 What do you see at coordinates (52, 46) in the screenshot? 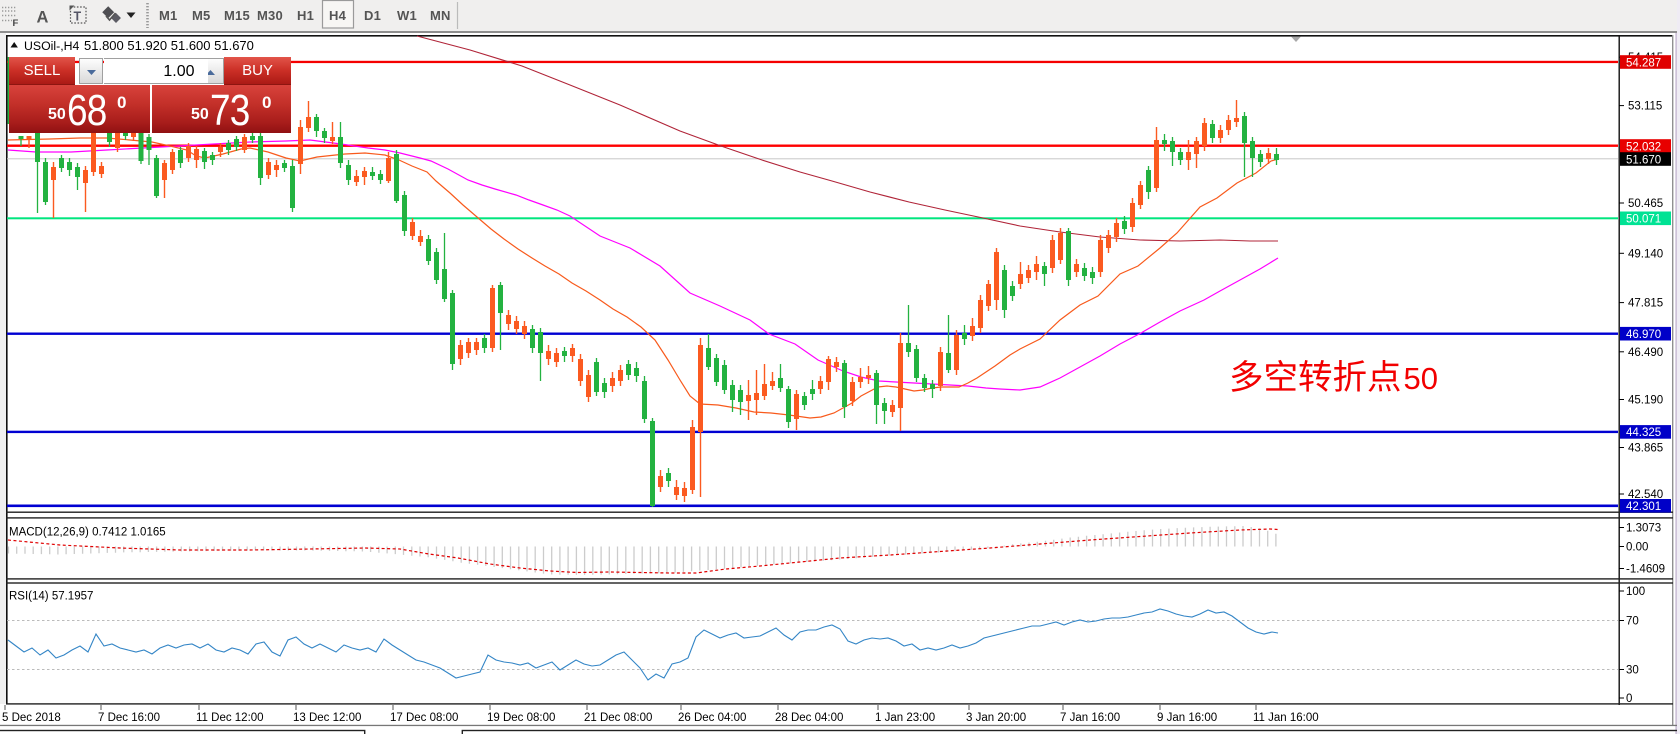
I see `svg-text: USOil-,H4` at bounding box center [52, 46].